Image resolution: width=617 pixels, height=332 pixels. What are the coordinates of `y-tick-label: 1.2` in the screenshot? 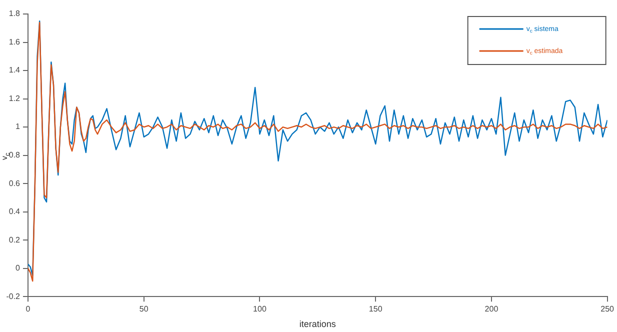 It's located at (14, 98).